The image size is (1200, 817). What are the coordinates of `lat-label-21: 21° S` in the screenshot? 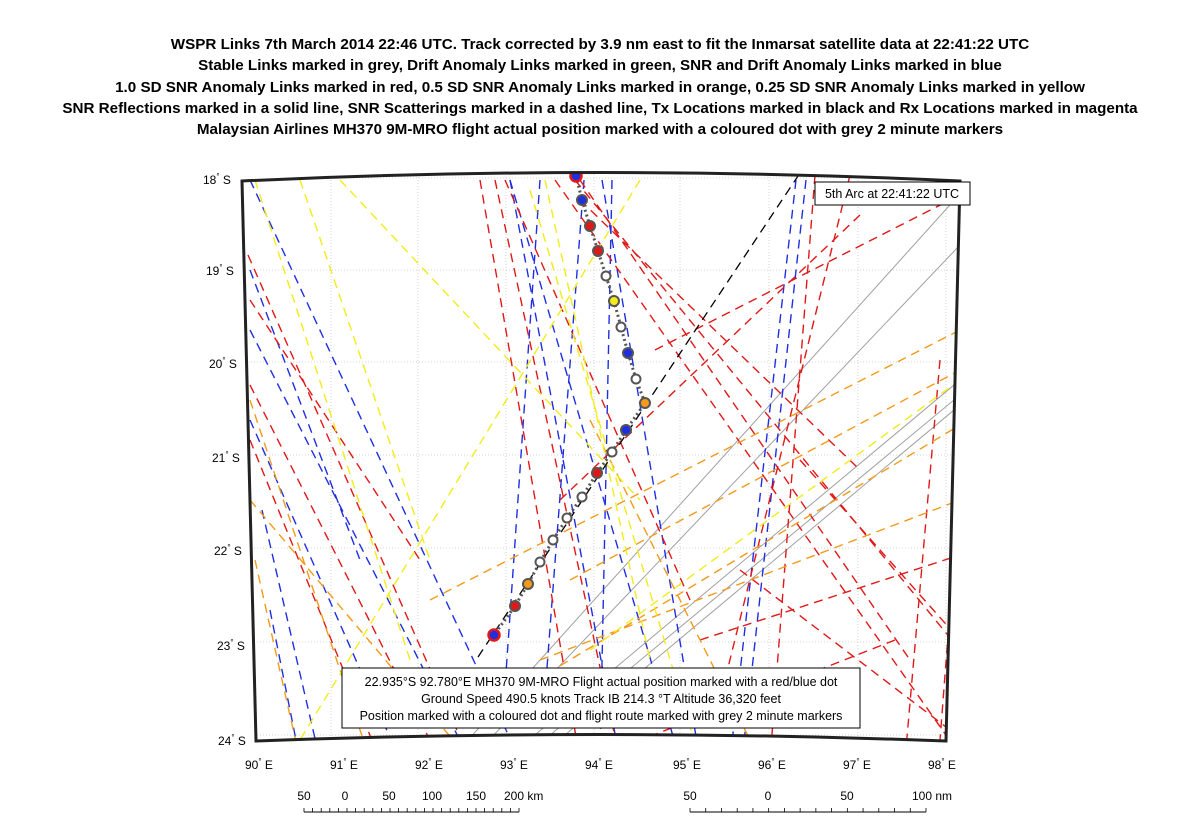 It's located at (226, 457).